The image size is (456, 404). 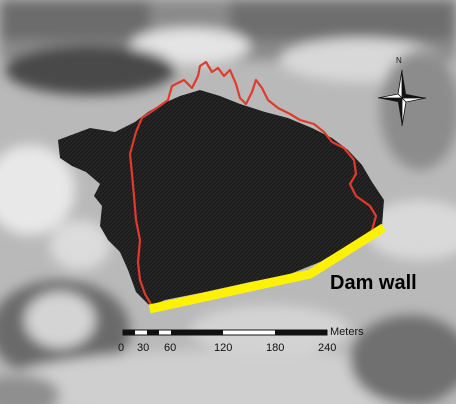 What do you see at coordinates (399, 60) in the screenshot?
I see `north-label: N` at bounding box center [399, 60].